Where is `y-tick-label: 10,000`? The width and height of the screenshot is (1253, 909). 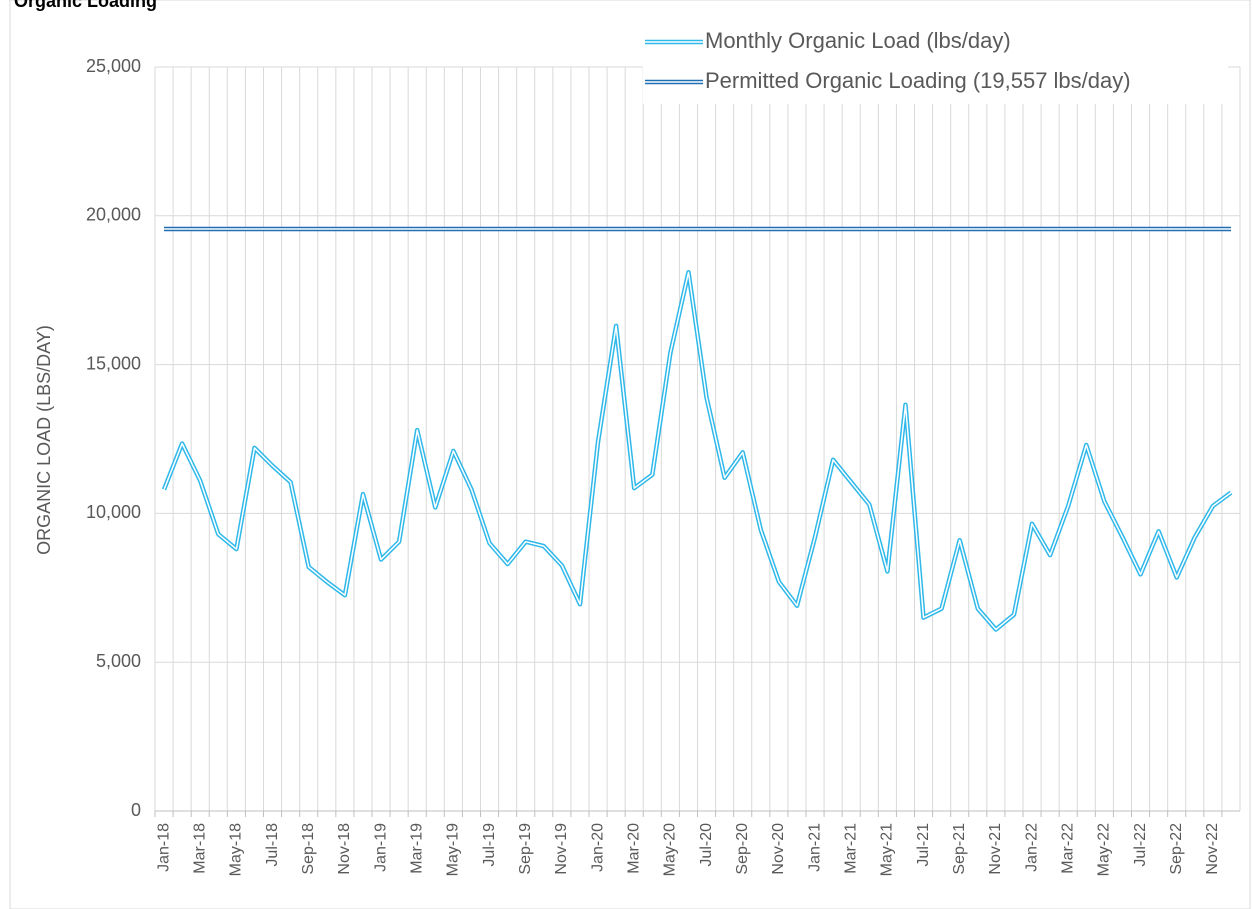
y-tick-label: 10,000 is located at coordinates (113, 512).